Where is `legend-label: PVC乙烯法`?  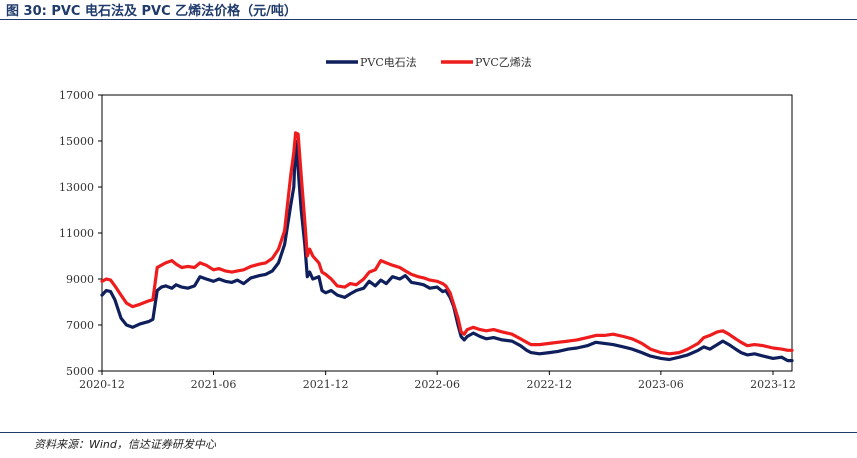 legend-label: PVC乙烯法 is located at coordinates (503, 62).